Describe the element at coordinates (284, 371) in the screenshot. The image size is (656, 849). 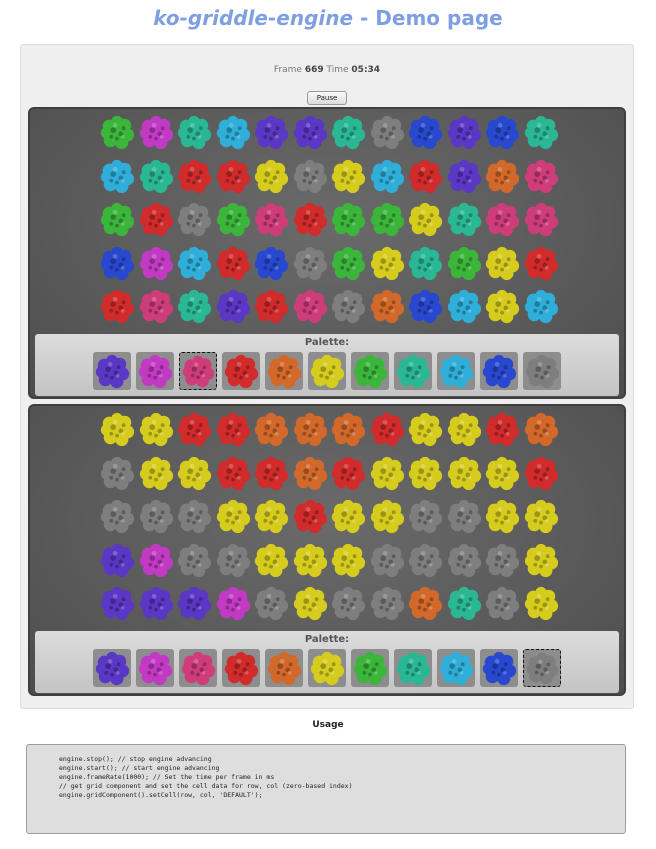
I see `palette-swatch-orange` at that location.